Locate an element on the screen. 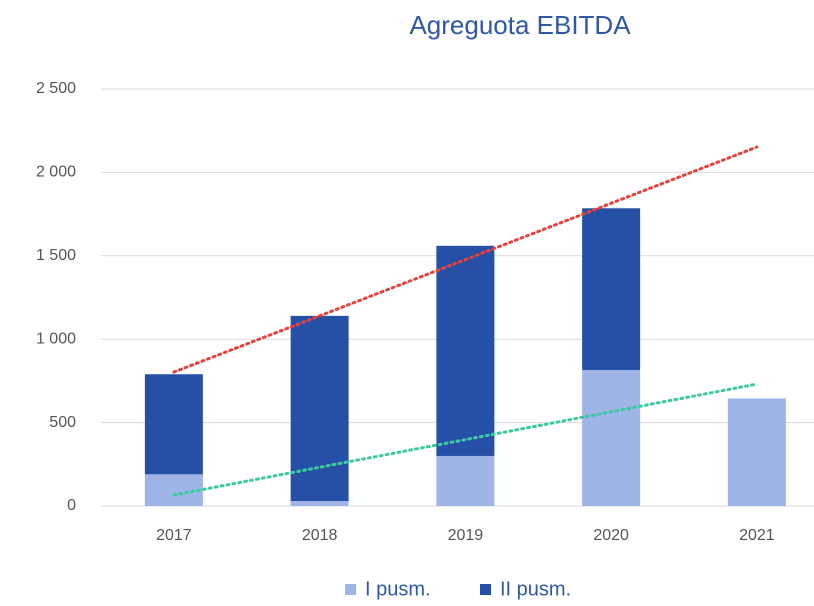  x-tick-label: 2017 is located at coordinates (174, 535).